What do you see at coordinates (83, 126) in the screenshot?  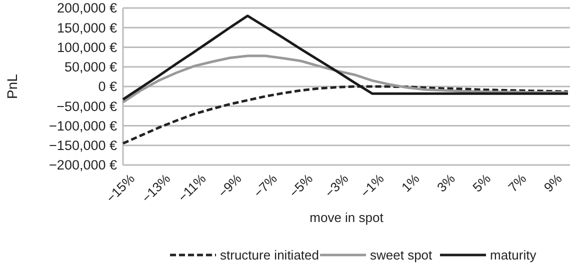 I see `y-tick-label: −100,000 €` at bounding box center [83, 126].